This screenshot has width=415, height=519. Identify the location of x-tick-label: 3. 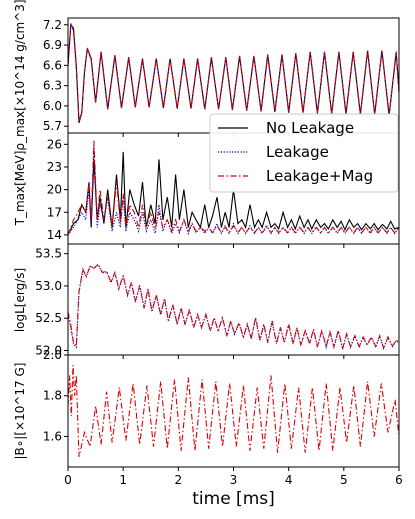
(234, 480).